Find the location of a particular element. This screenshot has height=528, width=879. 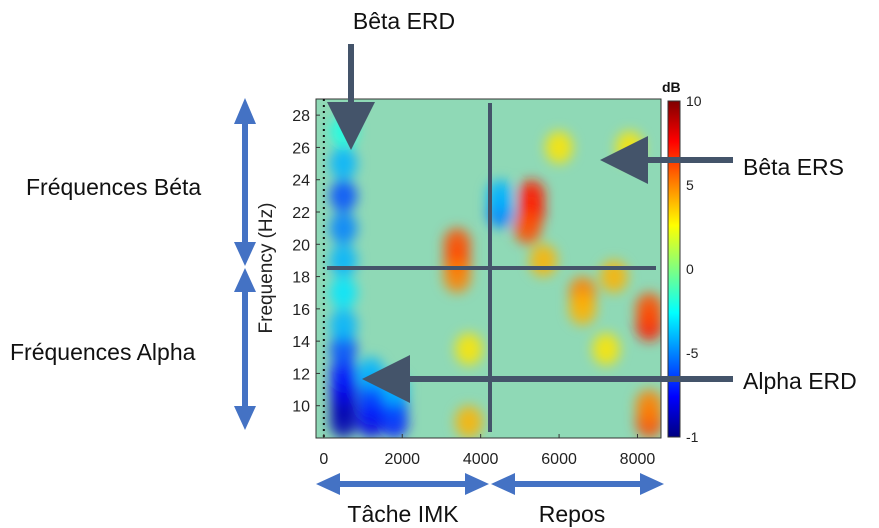

y-tick-label: 12 is located at coordinates (301, 374).